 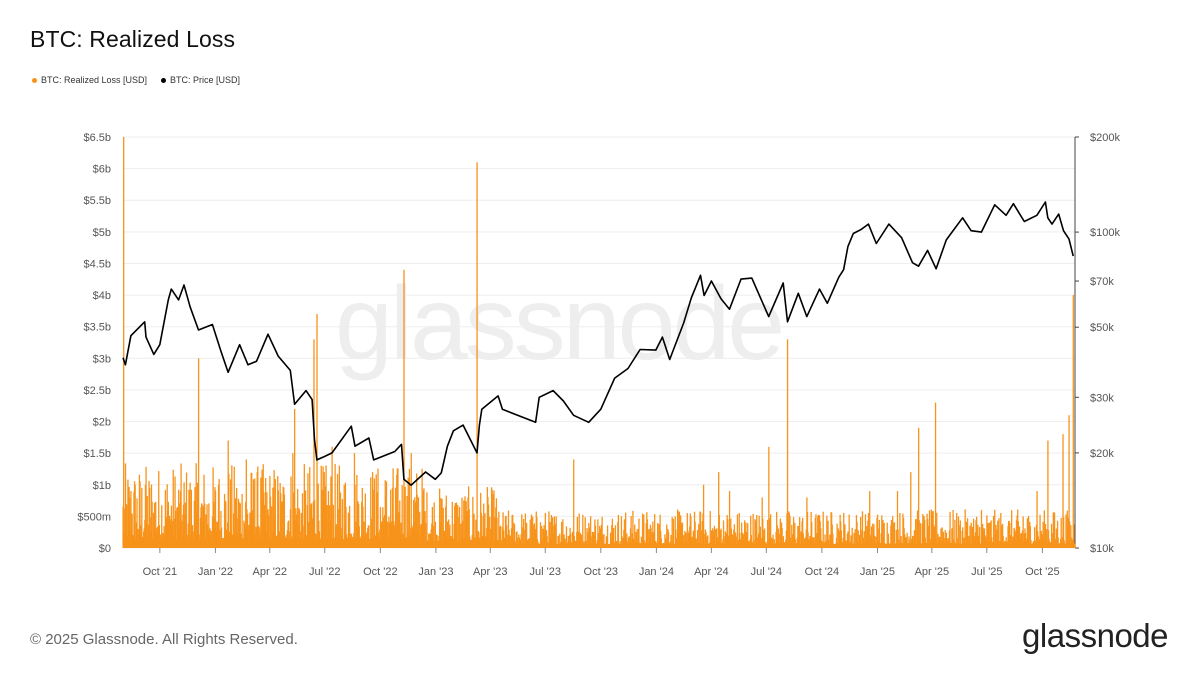 I want to click on legend-item-realized-loss: BTC: Realized Loss [USD], so click(x=89, y=80).